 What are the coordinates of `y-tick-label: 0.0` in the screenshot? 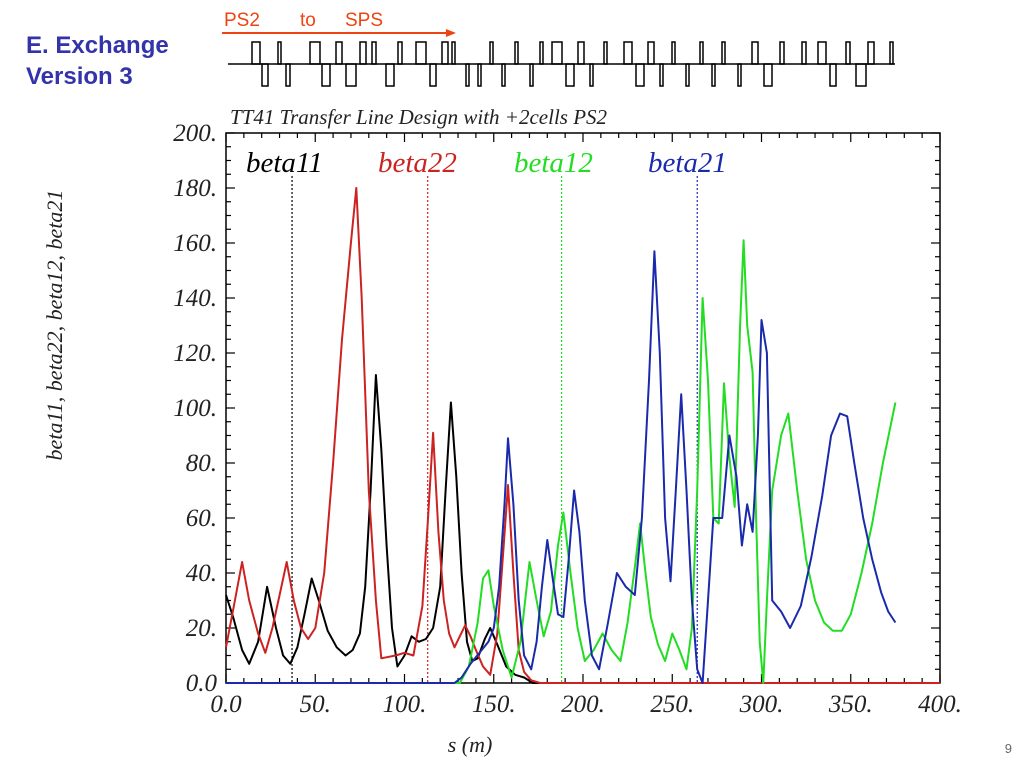 It's located at (202, 683).